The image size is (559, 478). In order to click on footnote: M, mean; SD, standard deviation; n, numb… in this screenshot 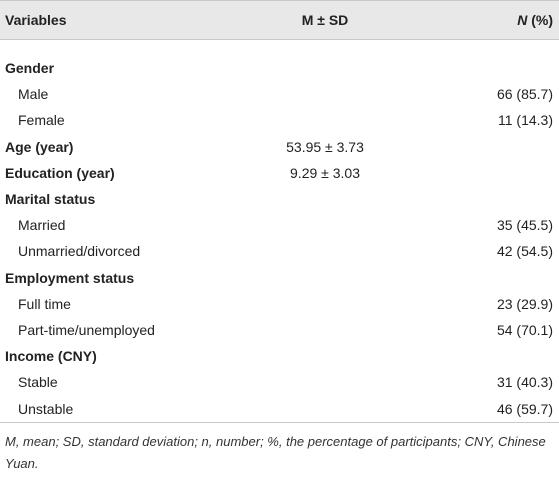, I will do `click(275, 452)`.